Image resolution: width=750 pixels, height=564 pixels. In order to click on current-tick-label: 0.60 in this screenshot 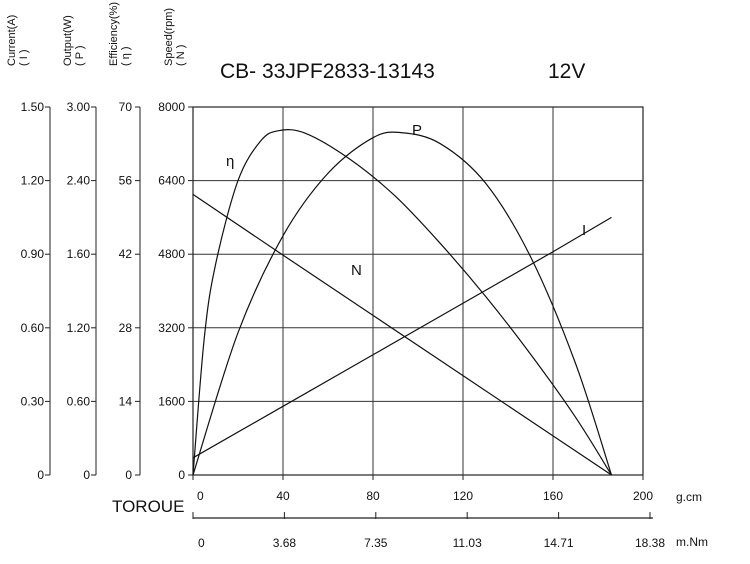, I will do `click(33, 328)`.